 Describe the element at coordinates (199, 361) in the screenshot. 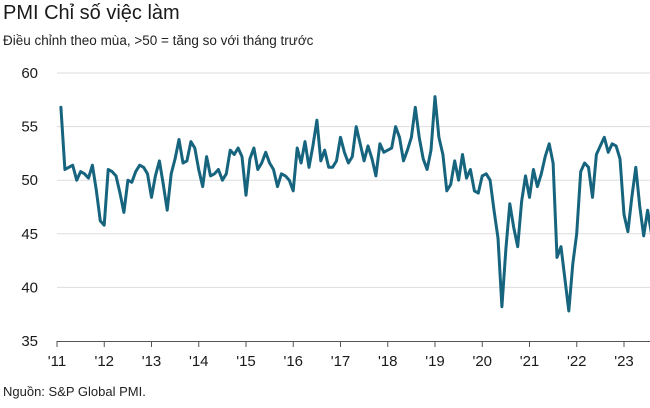

I see `x-tick-label: '14` at that location.